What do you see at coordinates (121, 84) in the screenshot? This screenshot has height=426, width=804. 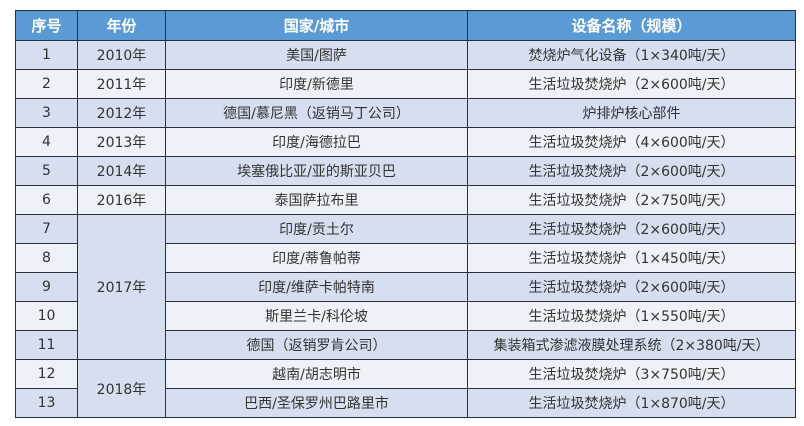 I see `cell-year: 2011年` at bounding box center [121, 84].